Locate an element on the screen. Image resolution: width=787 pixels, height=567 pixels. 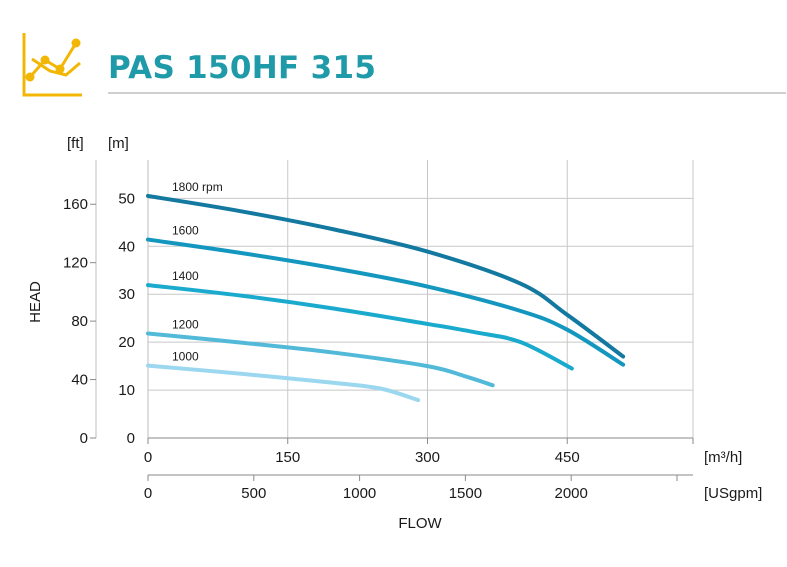
y-tick-label-40: 40 is located at coordinates (126, 246).